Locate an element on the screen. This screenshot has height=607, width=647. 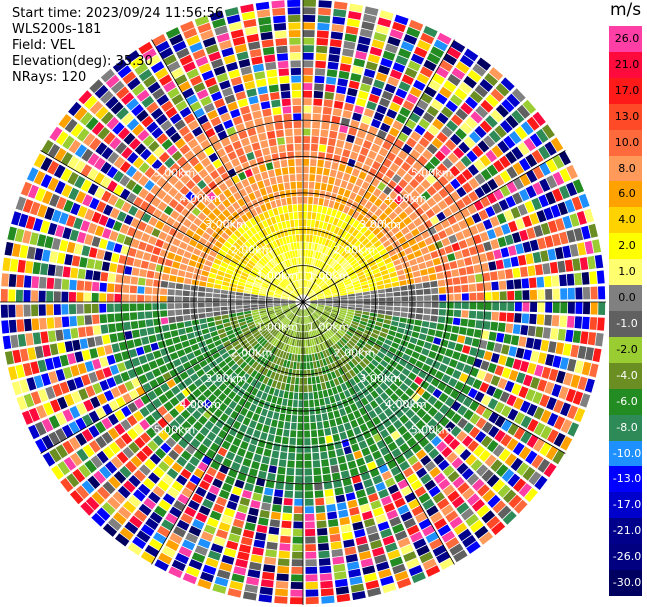
azimuth-spoke is located at coordinates (434, 377).